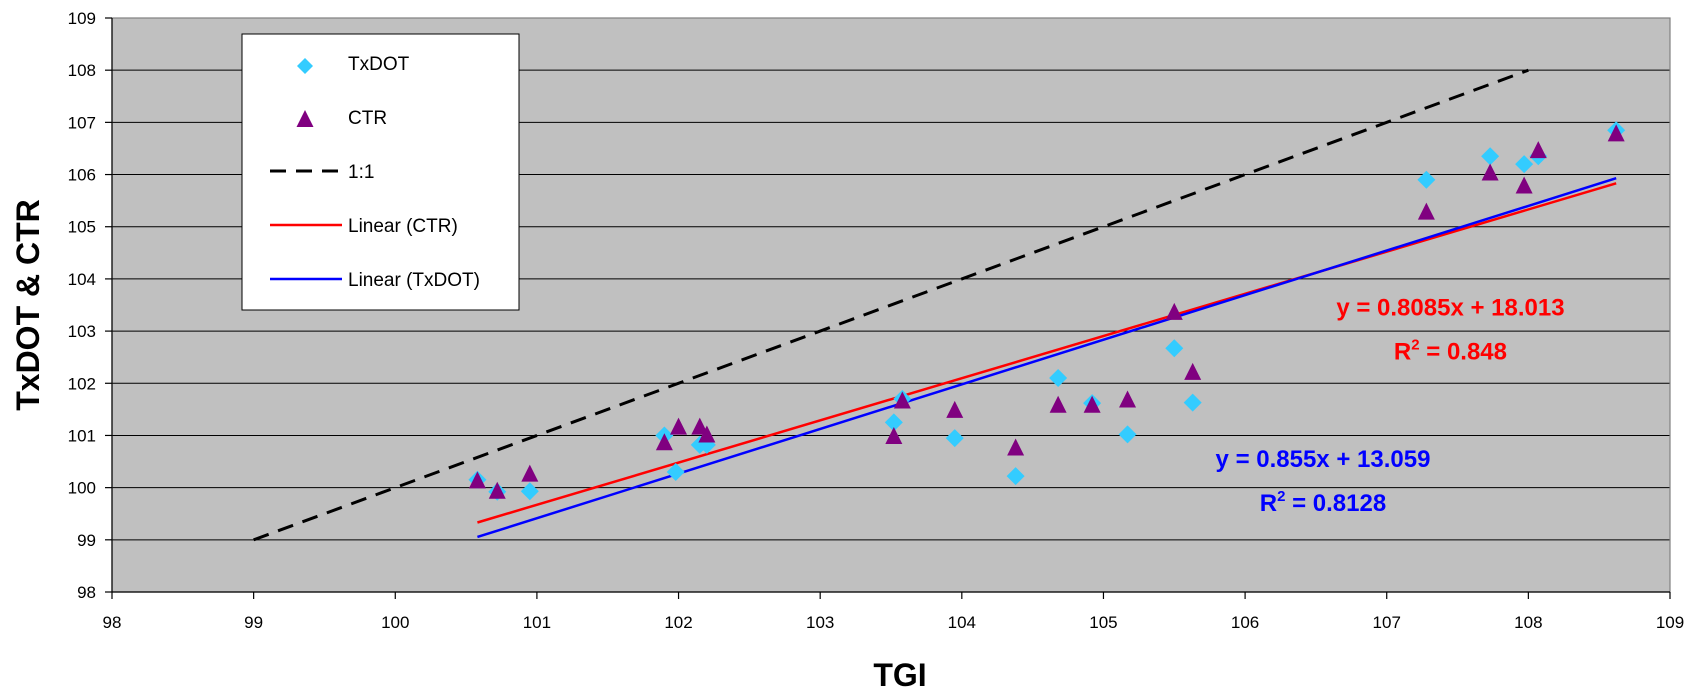  Describe the element at coordinates (403, 226) in the screenshot. I see `legend-label-linear-ctr: Linear (CTR)` at that location.